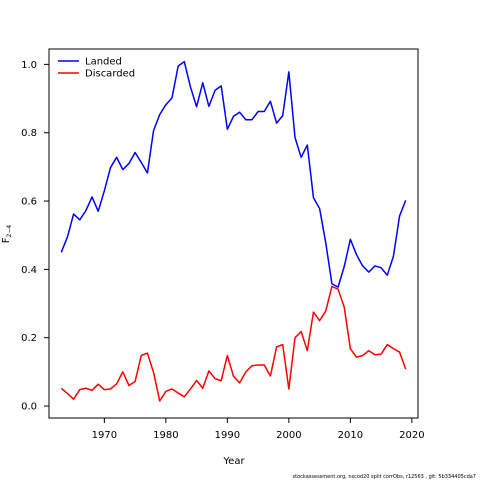  Describe the element at coordinates (29, 338) in the screenshot. I see `y-tick-label: 0.2` at that location.